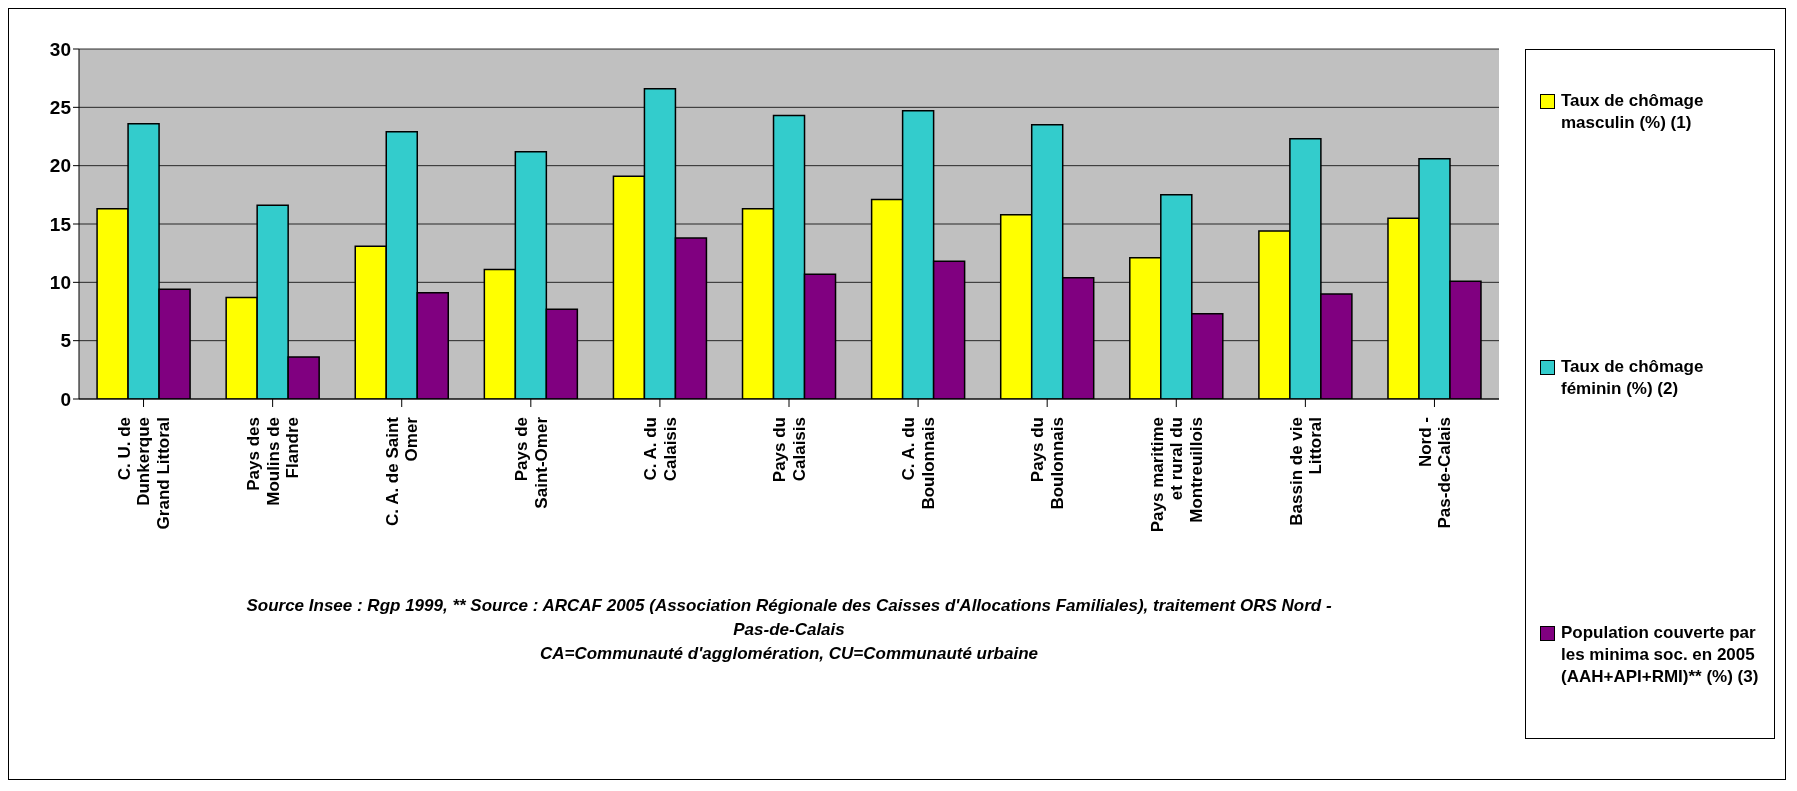 This screenshot has height=791, width=1797. I want to click on y-tick-label: 25, so click(60, 108).